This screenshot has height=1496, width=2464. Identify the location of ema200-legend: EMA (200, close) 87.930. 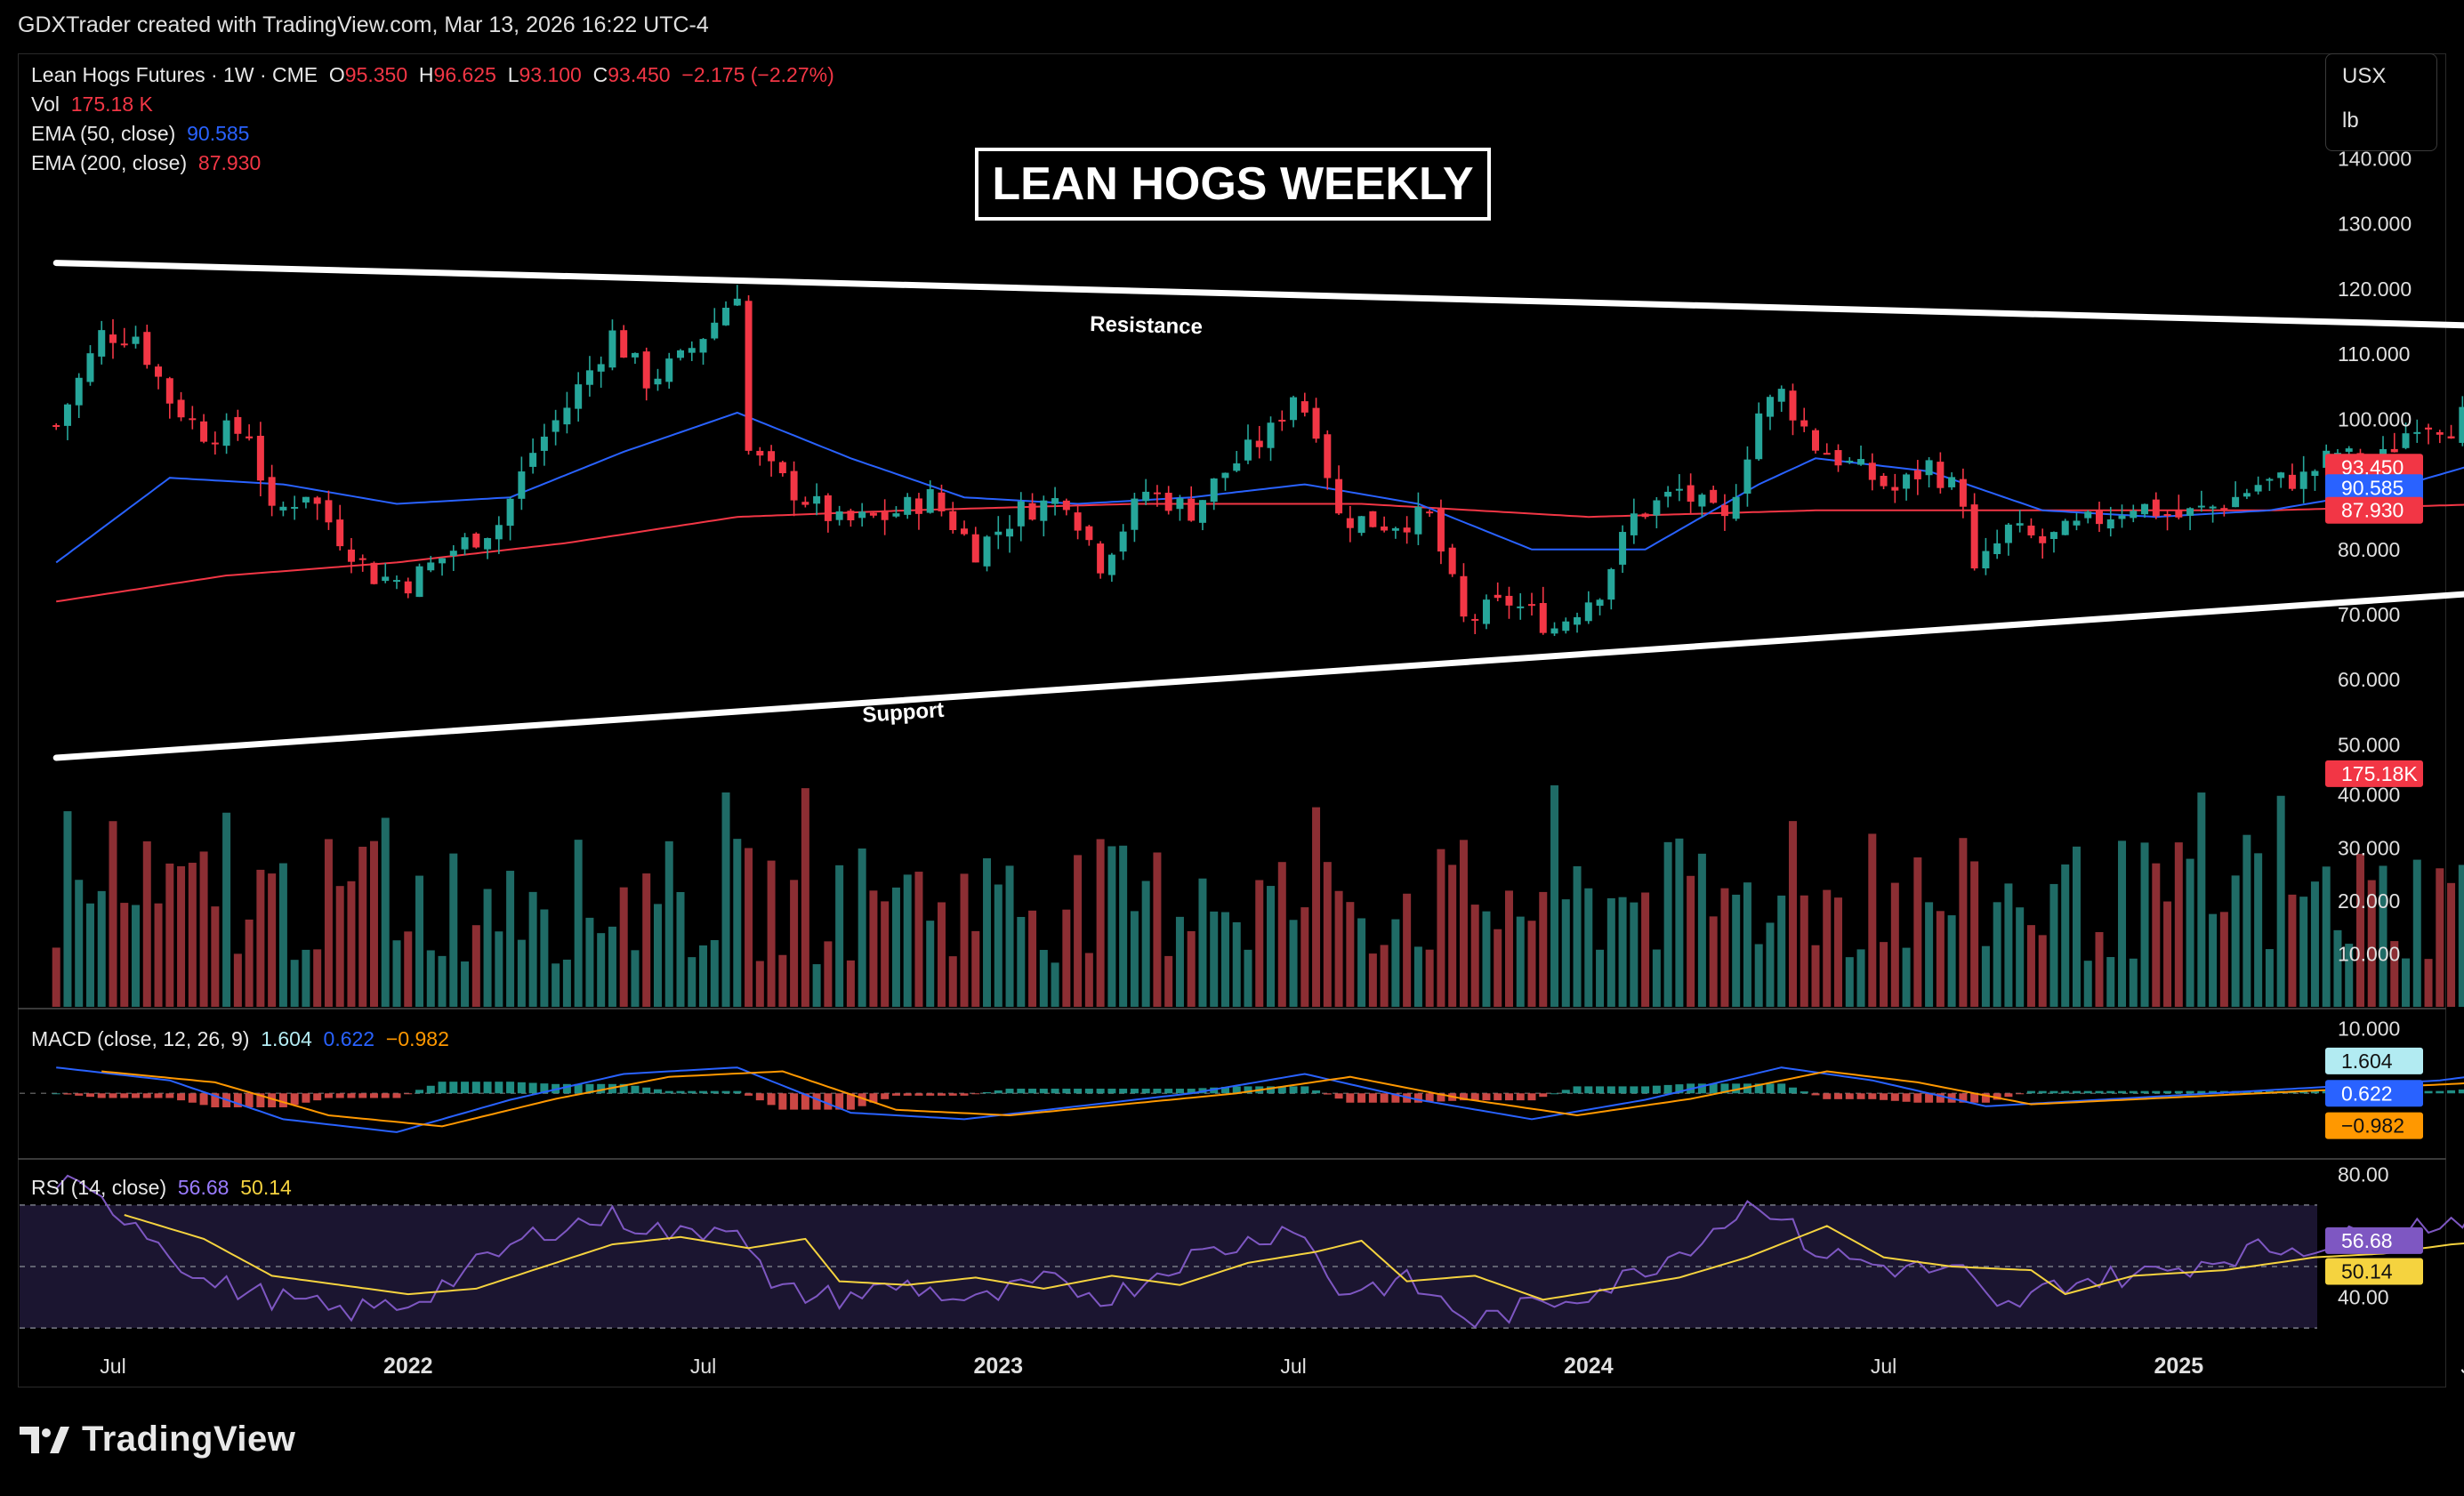
(146, 163).